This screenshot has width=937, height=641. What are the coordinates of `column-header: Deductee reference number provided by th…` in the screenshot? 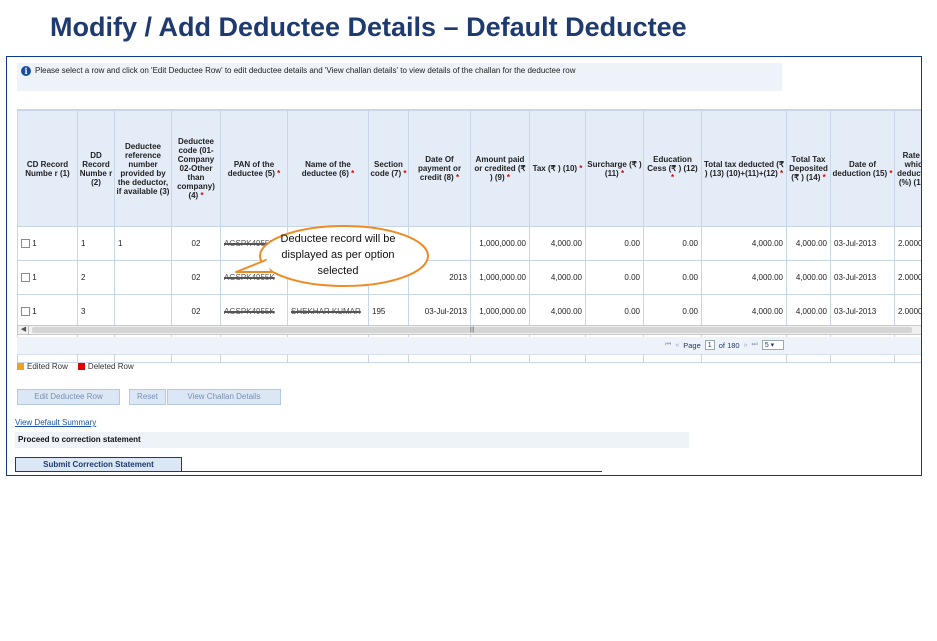 It's located at (143, 168).